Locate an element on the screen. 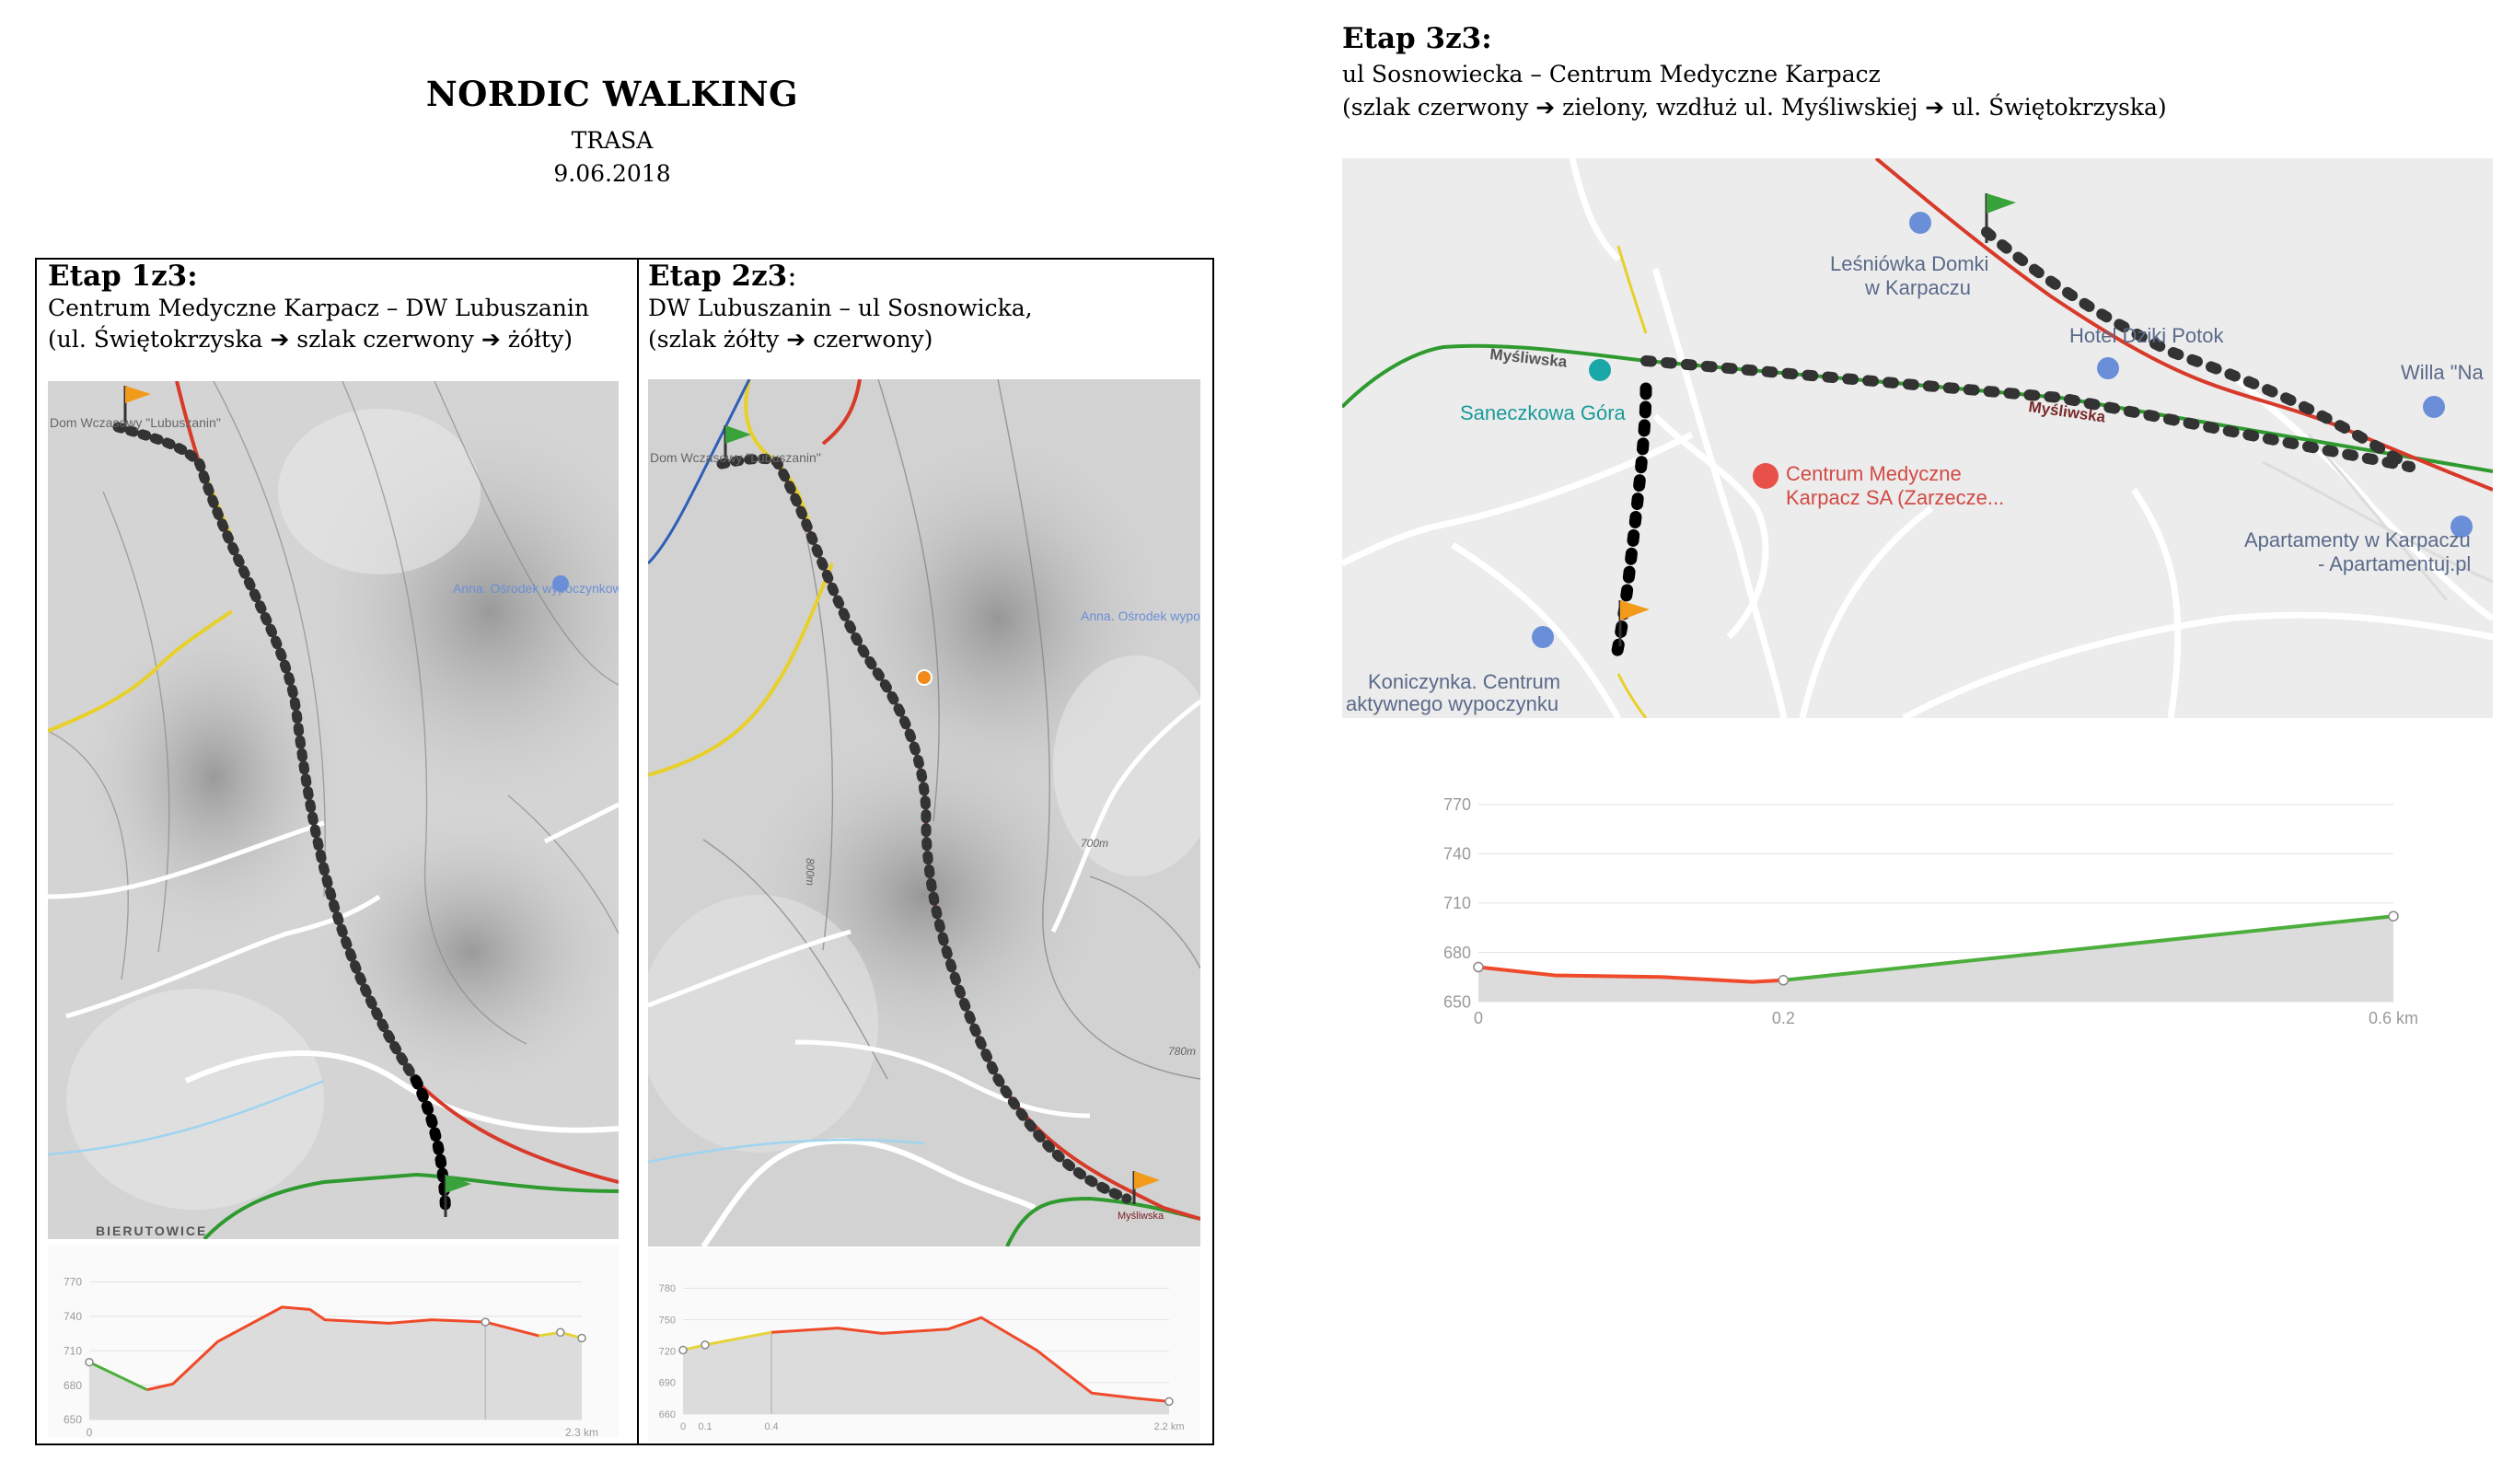 The image size is (2514, 1484). stage3-map-label-lesniowka-2: w Karpaczu is located at coordinates (1918, 287).